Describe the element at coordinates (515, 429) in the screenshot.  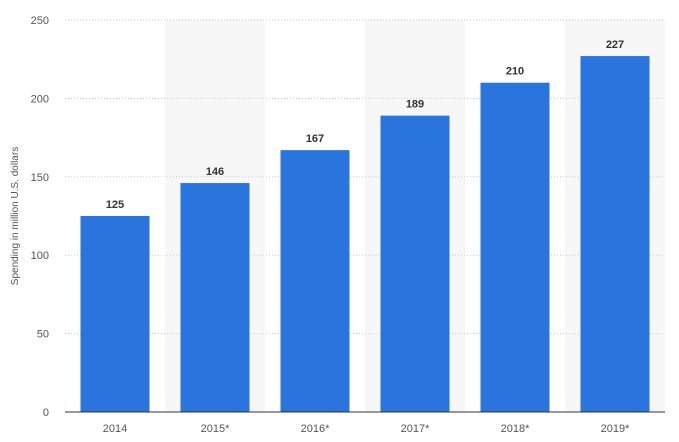
I see `x-tick-label: 2018*` at that location.